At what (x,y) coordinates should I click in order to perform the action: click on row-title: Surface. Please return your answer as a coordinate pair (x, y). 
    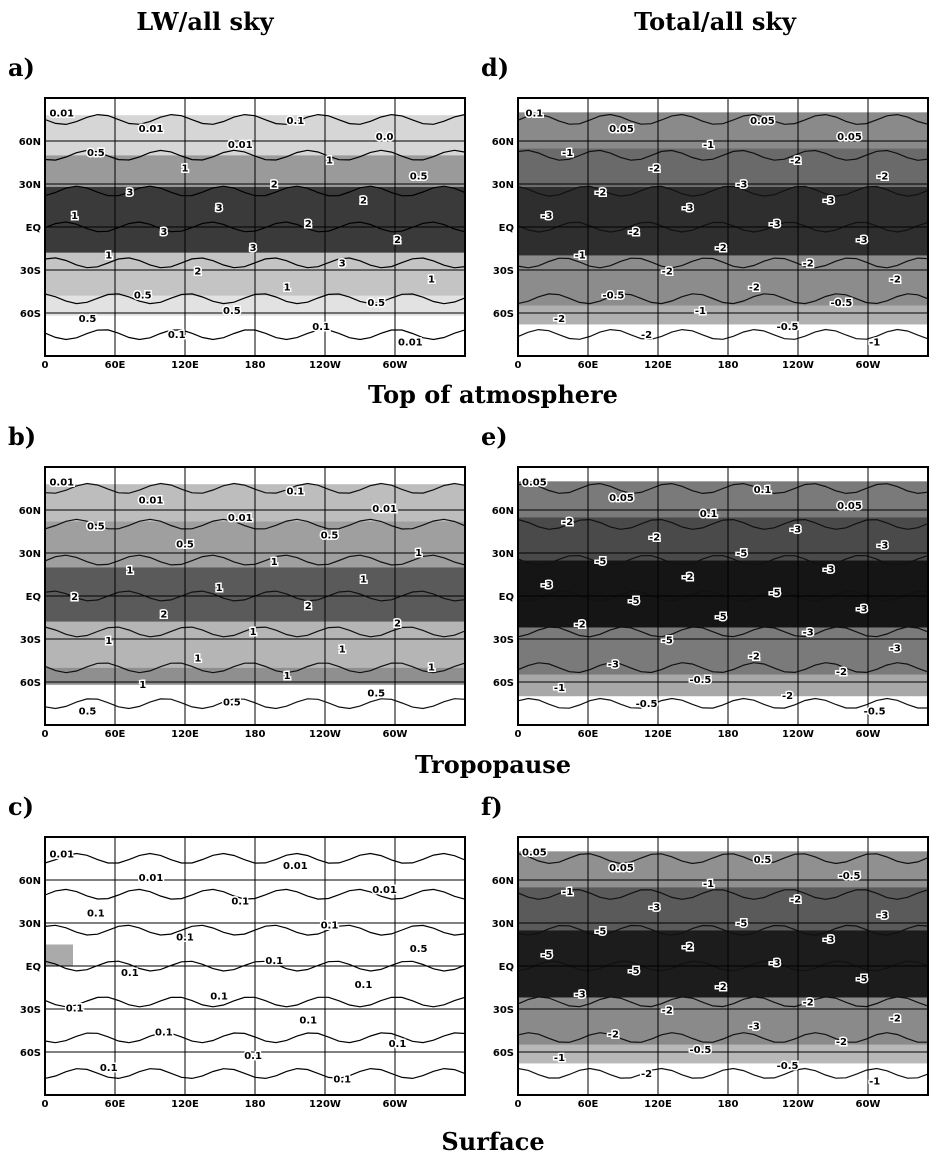
    Looking at the image, I should click on (492, 1141).